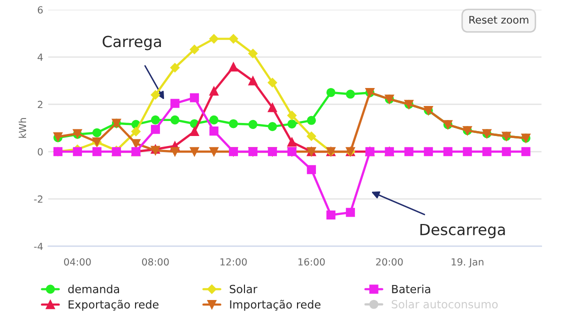 The width and height of the screenshot is (567, 324). What do you see at coordinates (40, 10) in the screenshot?
I see `y-tick-label: 6` at bounding box center [40, 10].